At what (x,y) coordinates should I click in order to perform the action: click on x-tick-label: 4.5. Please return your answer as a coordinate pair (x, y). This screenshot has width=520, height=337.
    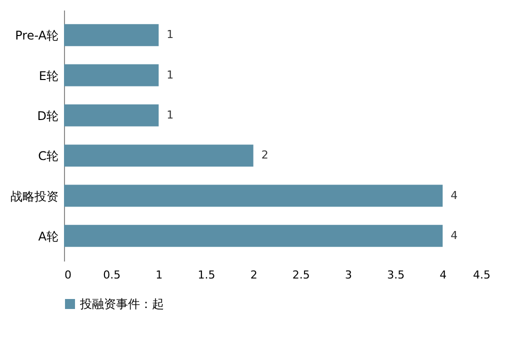
    Looking at the image, I should click on (481, 275).